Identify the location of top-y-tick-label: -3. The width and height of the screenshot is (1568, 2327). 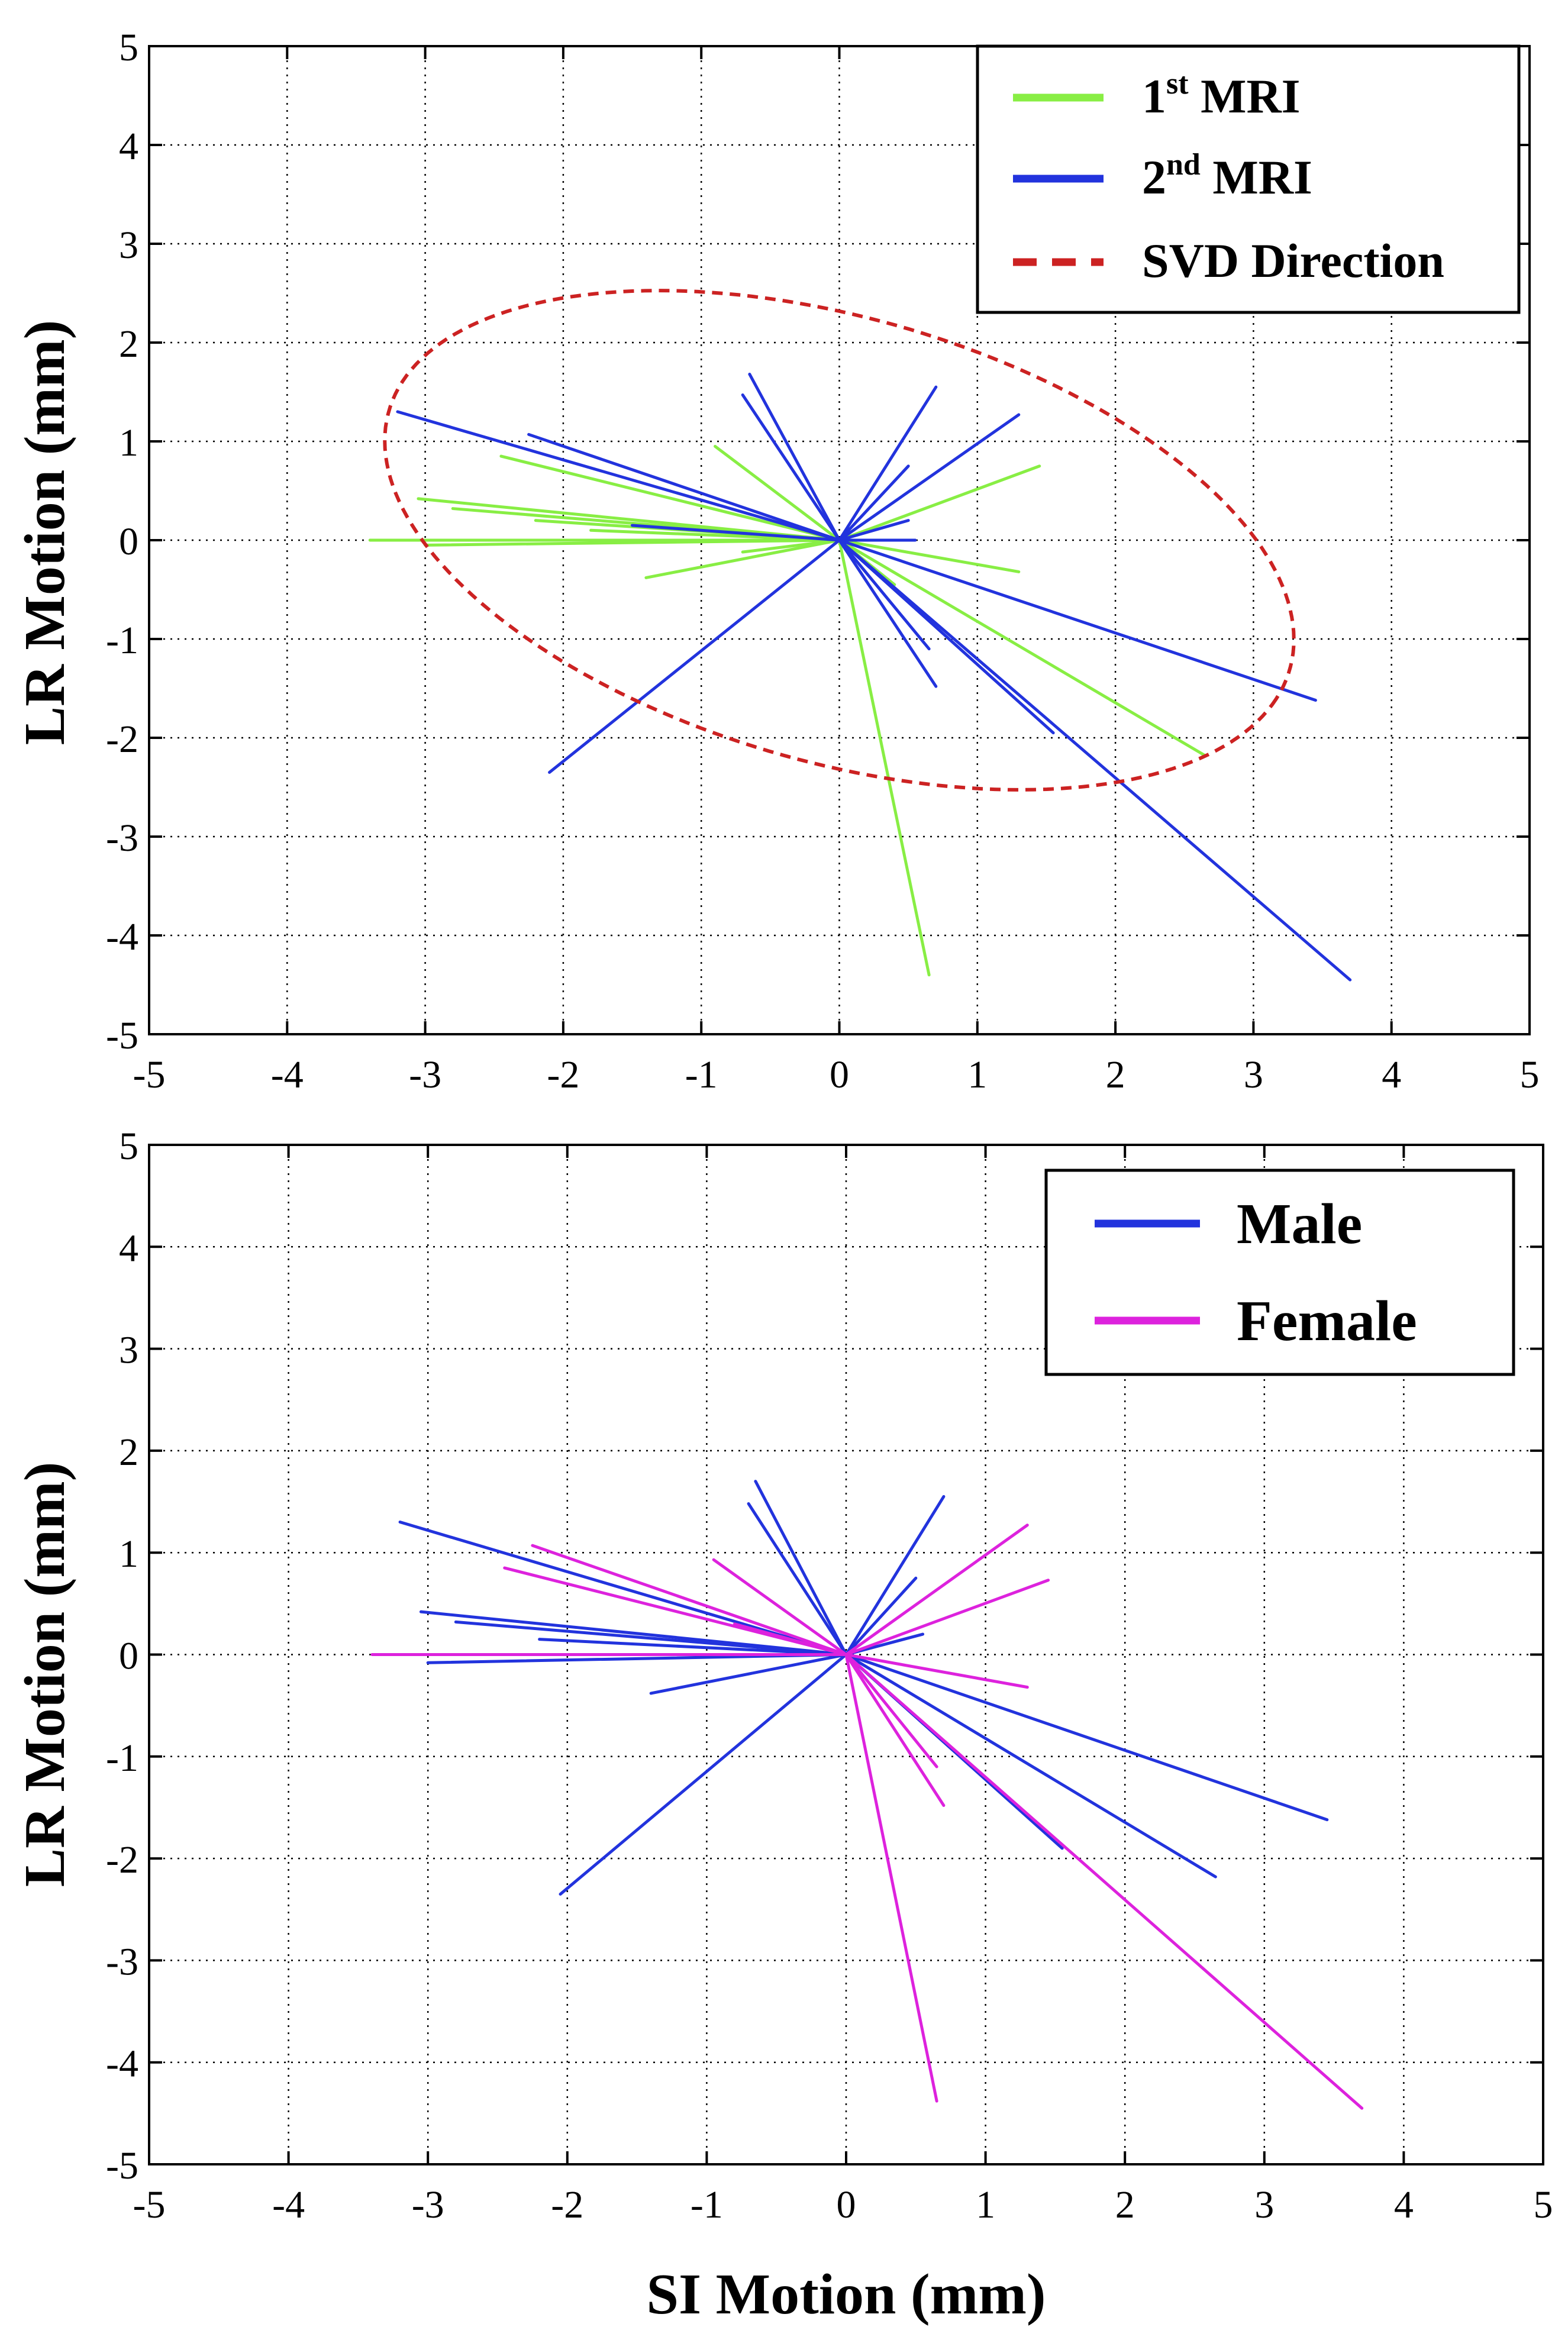
(122, 838).